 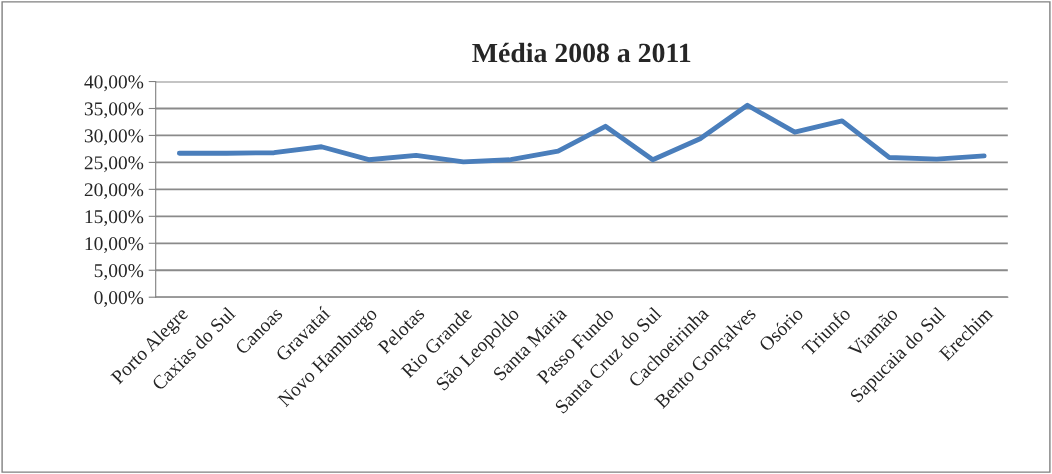 What do you see at coordinates (114, 191) in the screenshot?
I see `y-tick-label: 20,00%` at bounding box center [114, 191].